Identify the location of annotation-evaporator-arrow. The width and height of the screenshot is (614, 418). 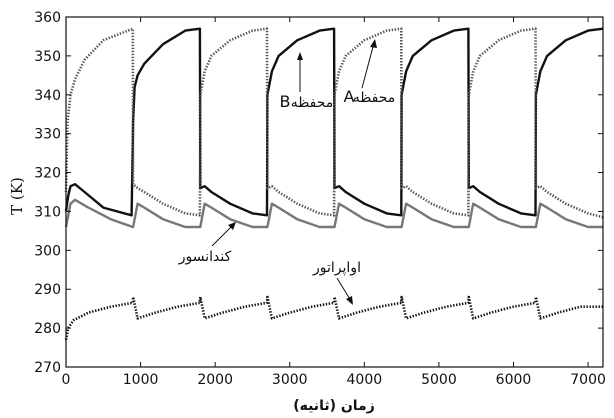
(344, 289).